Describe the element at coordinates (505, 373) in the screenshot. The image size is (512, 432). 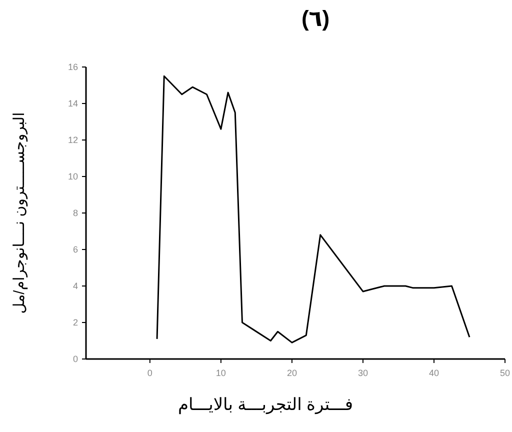
I see `x-tick-label: 50` at that location.